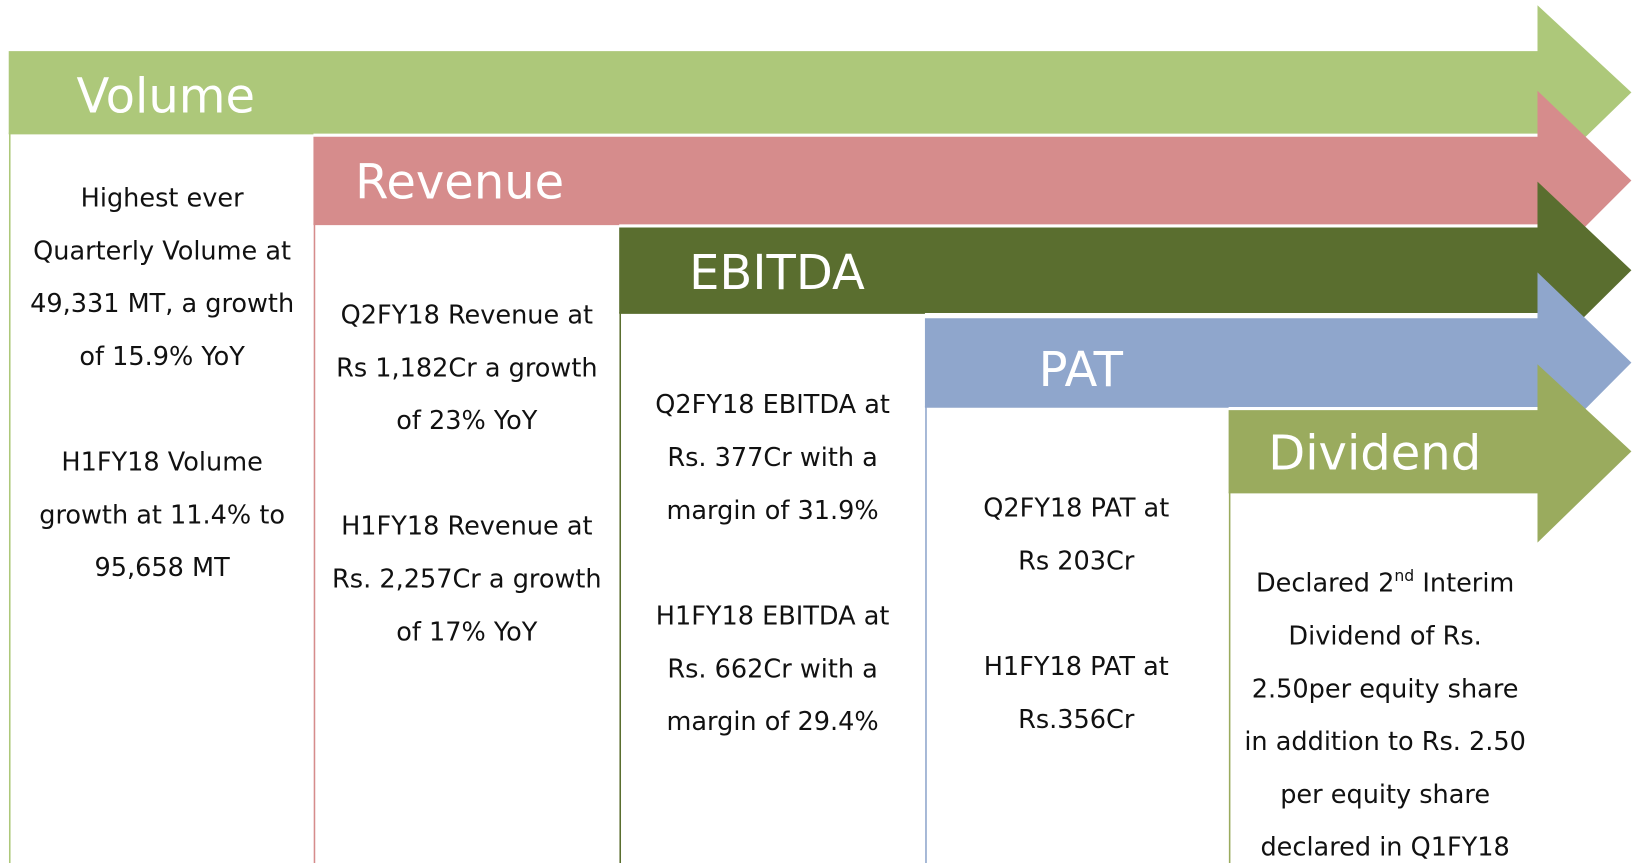  What do you see at coordinates (162, 251) in the screenshot?
I see `body-line: Quarterly Volume at` at bounding box center [162, 251].